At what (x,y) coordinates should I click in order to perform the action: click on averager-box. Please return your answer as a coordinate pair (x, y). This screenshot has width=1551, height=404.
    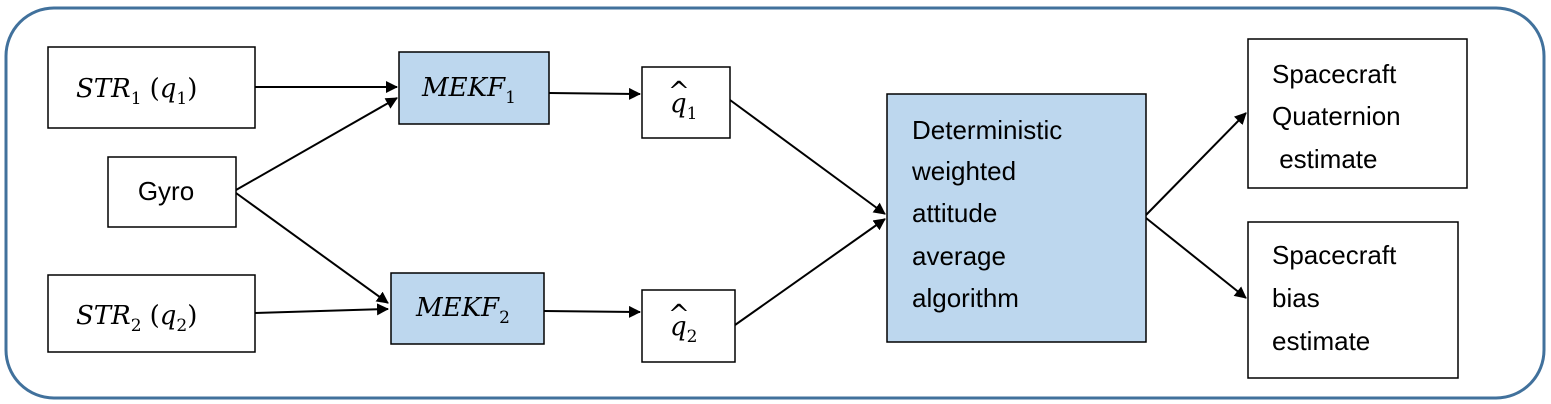
    Looking at the image, I should click on (1016, 218).